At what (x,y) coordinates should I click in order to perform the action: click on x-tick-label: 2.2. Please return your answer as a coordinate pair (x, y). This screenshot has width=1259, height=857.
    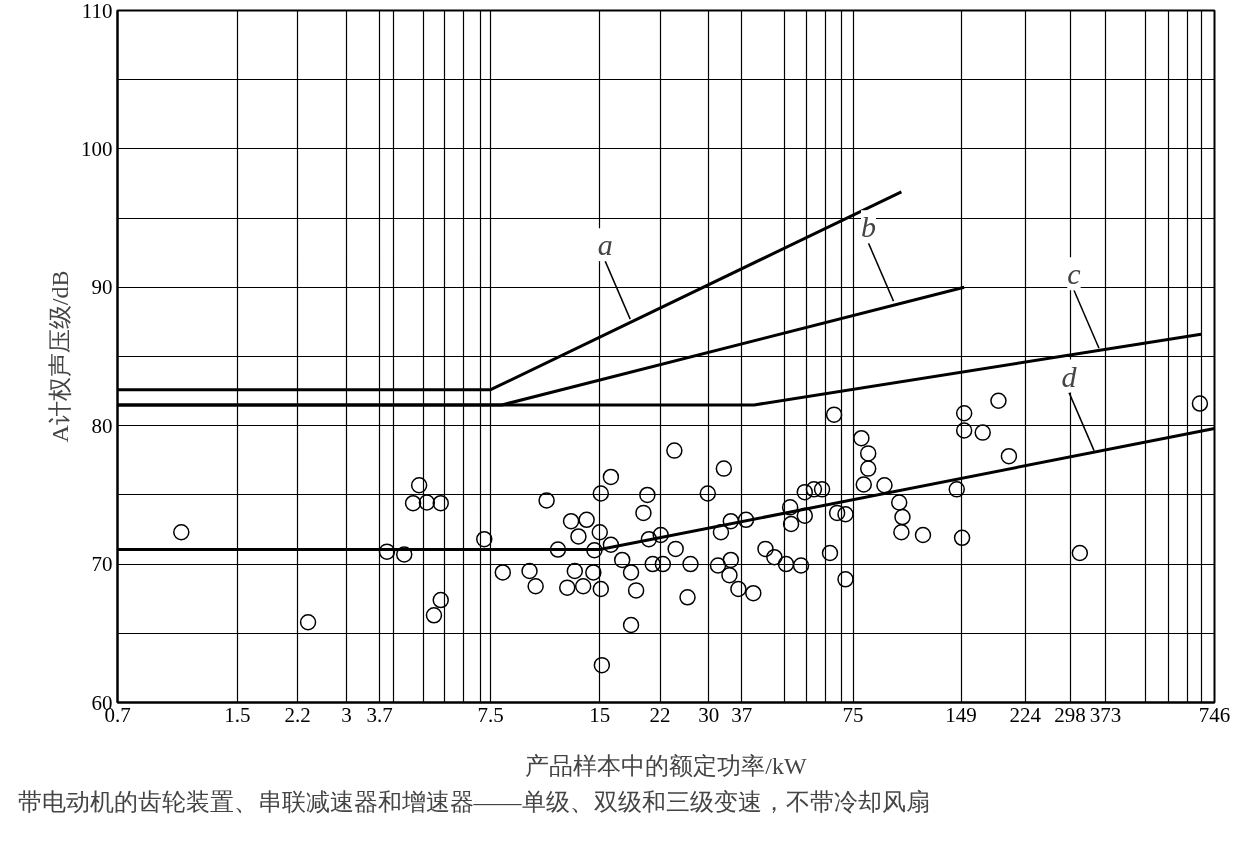
    Looking at the image, I should click on (297, 714).